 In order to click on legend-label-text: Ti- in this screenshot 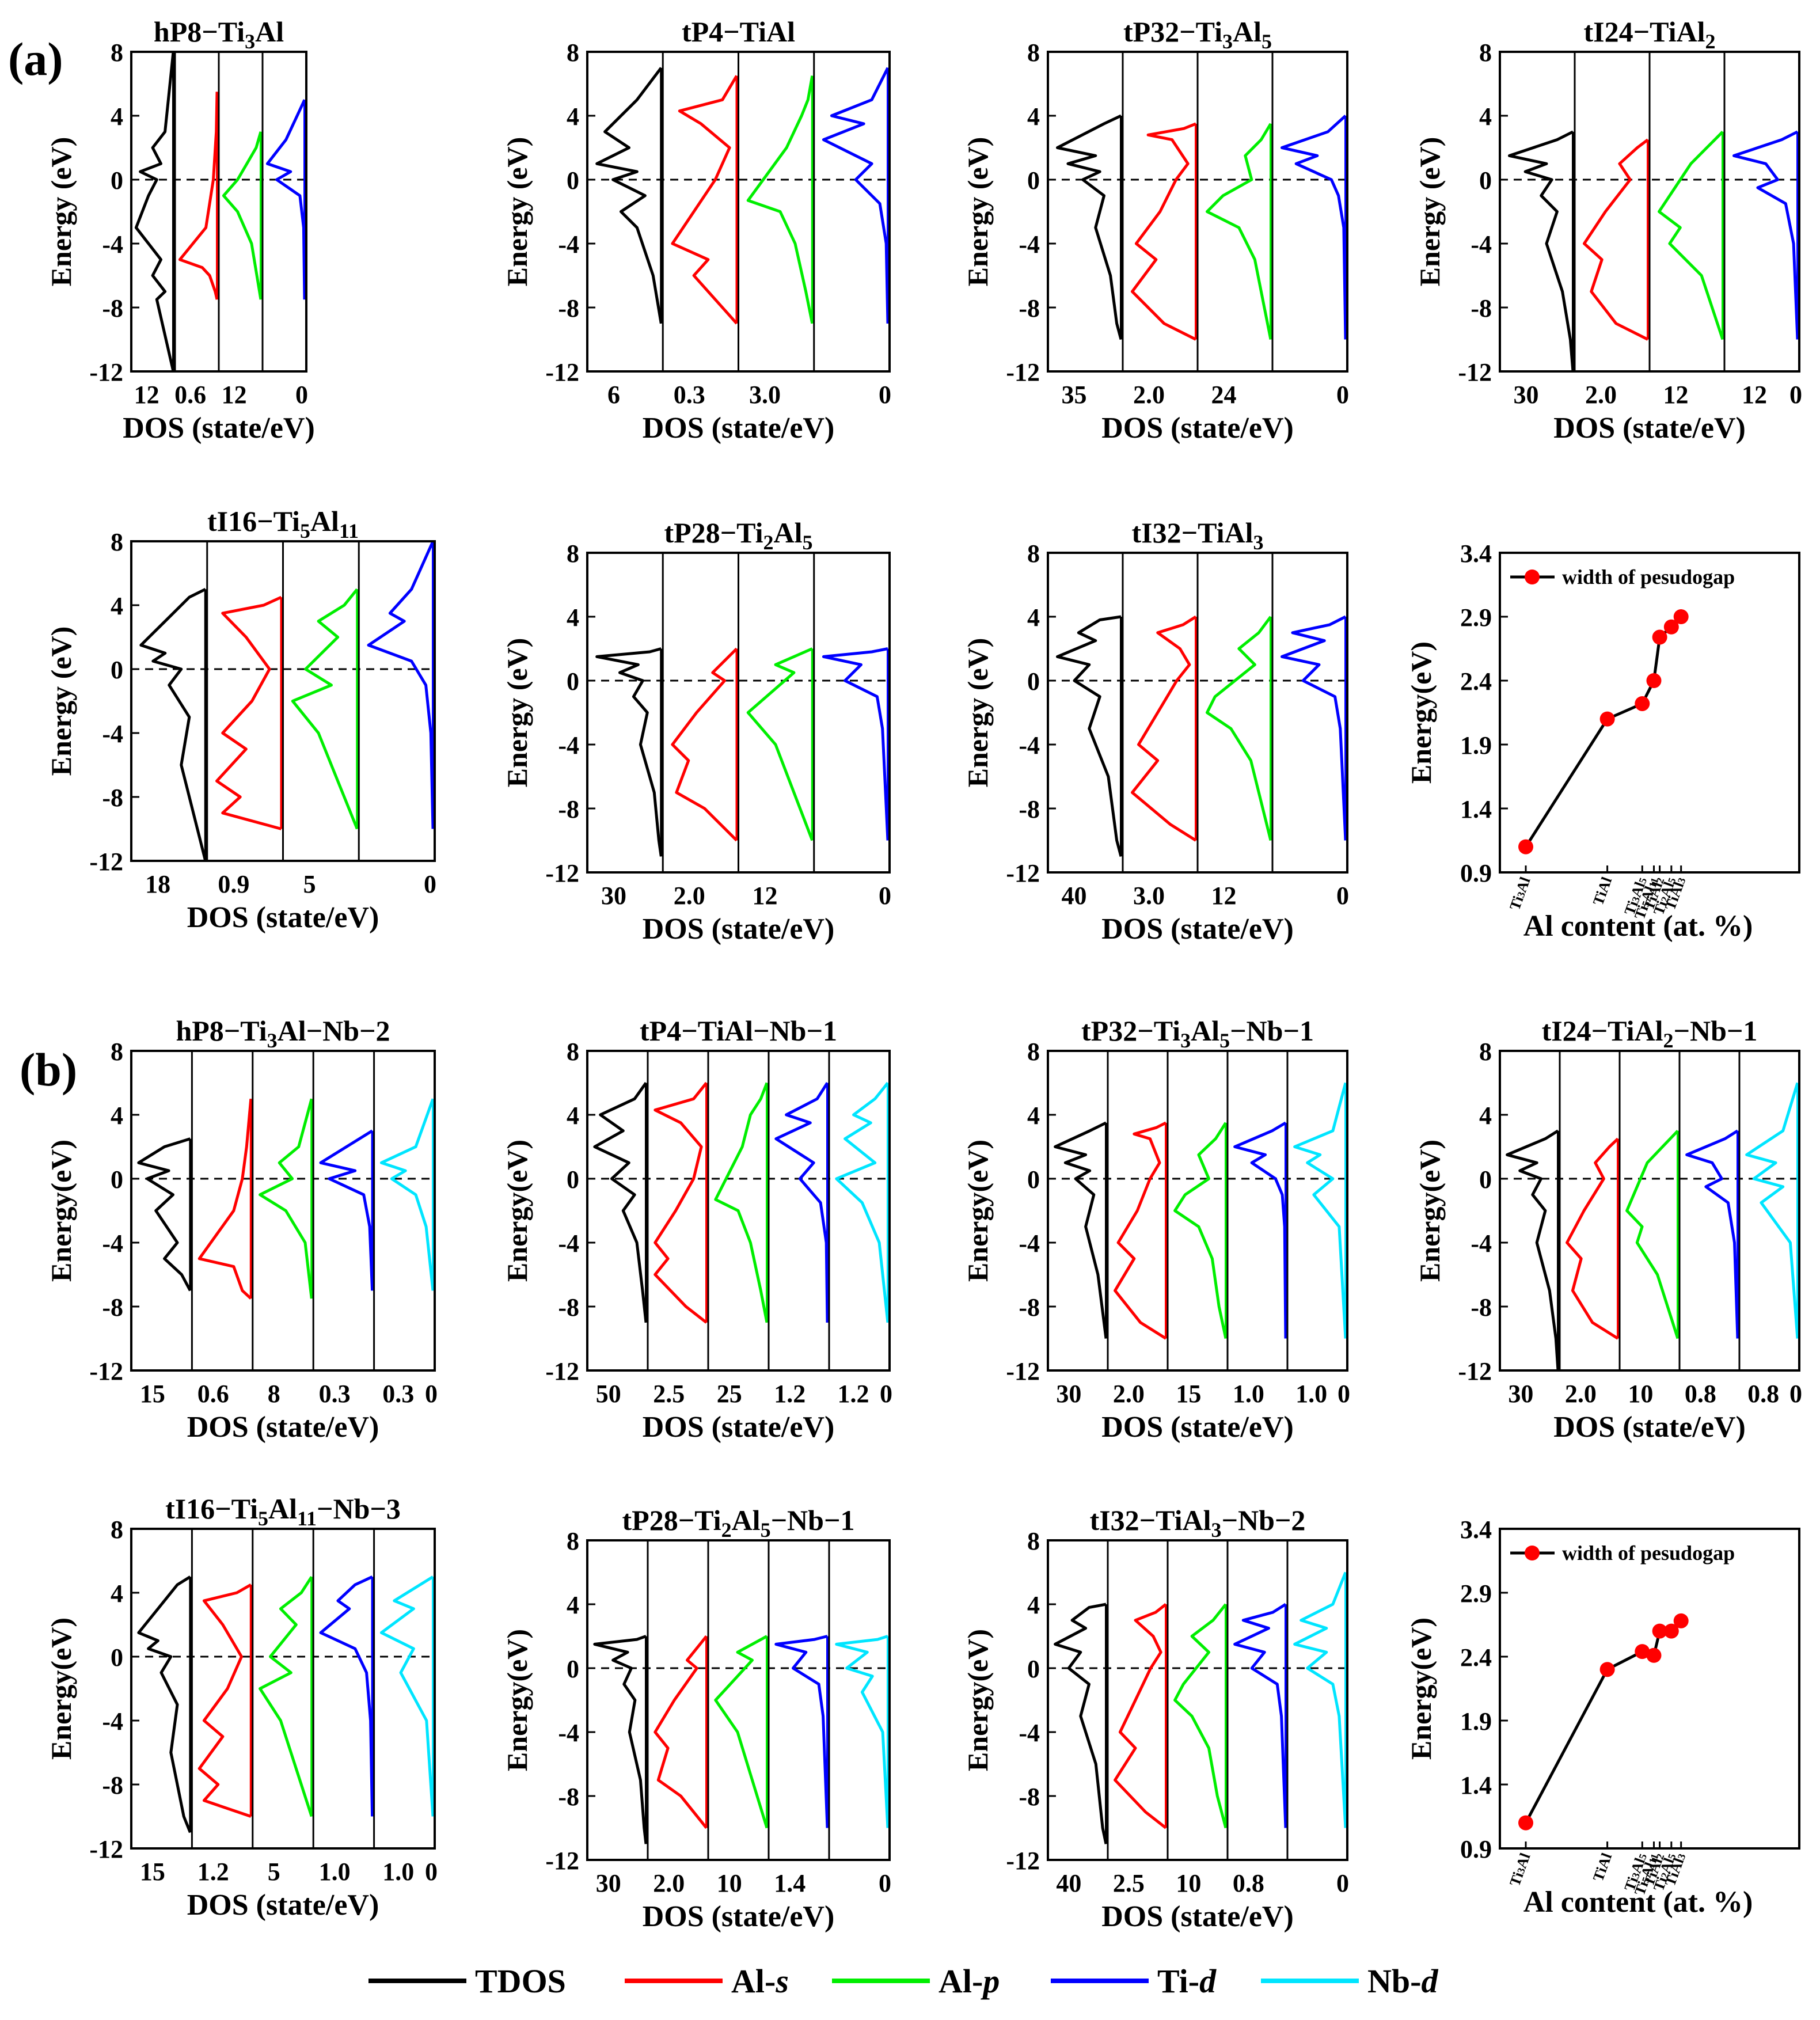, I will do `click(1178, 1981)`.